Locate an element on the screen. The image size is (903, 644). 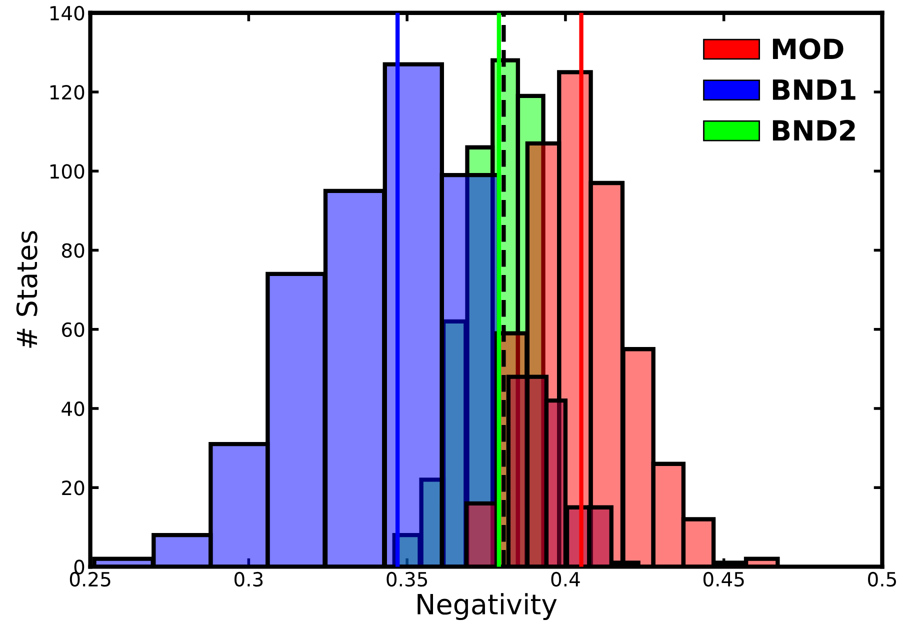
y-tick-label: 60 is located at coordinates (73, 330).